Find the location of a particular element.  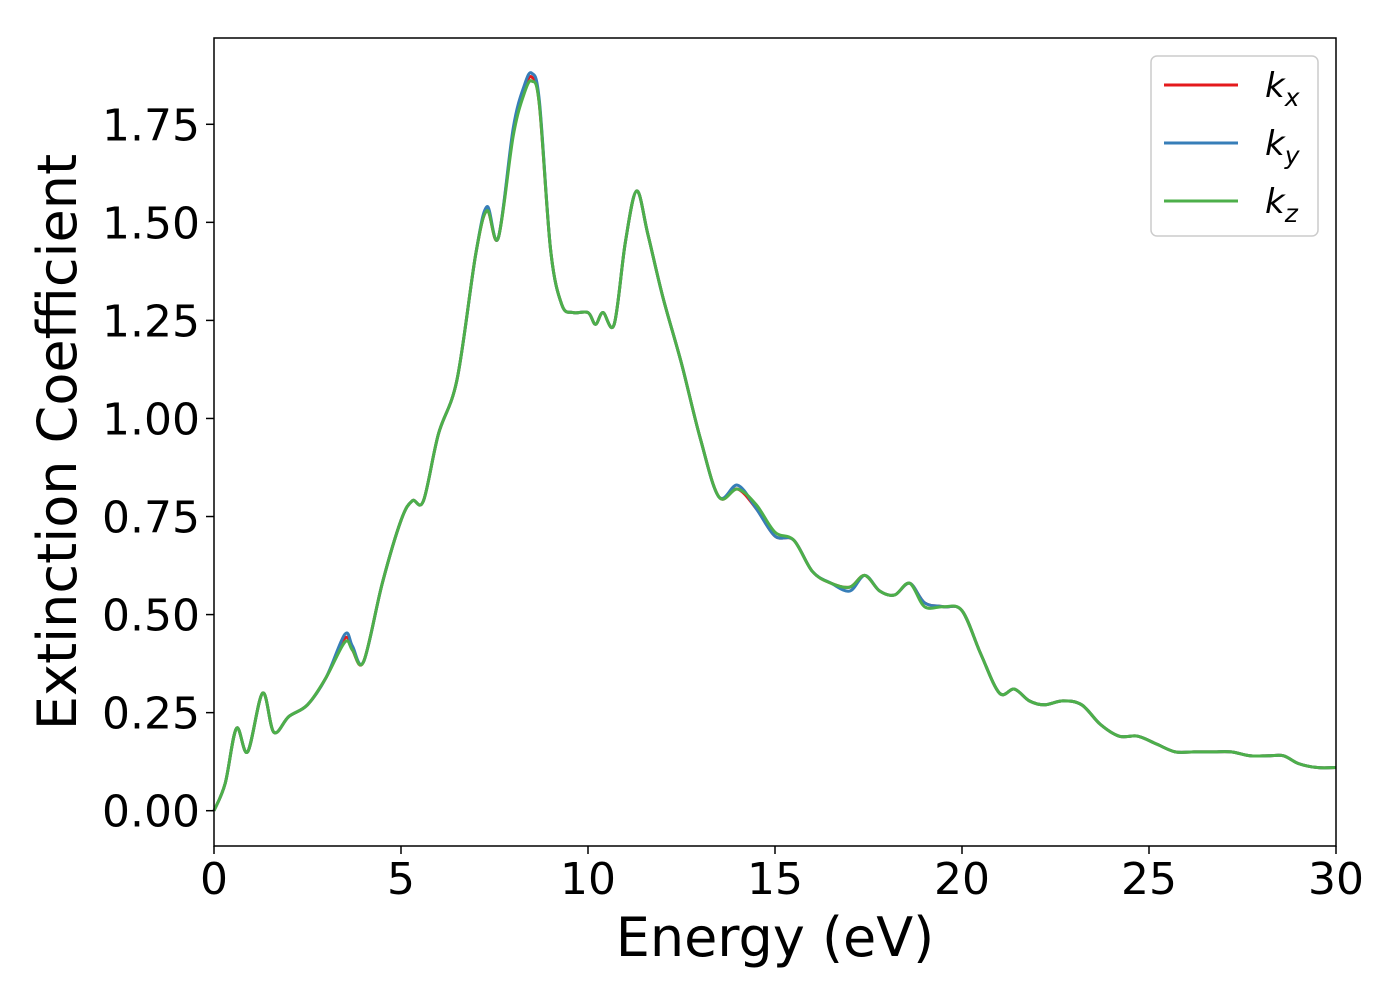

x-tick-label: 0 is located at coordinates (214, 879).